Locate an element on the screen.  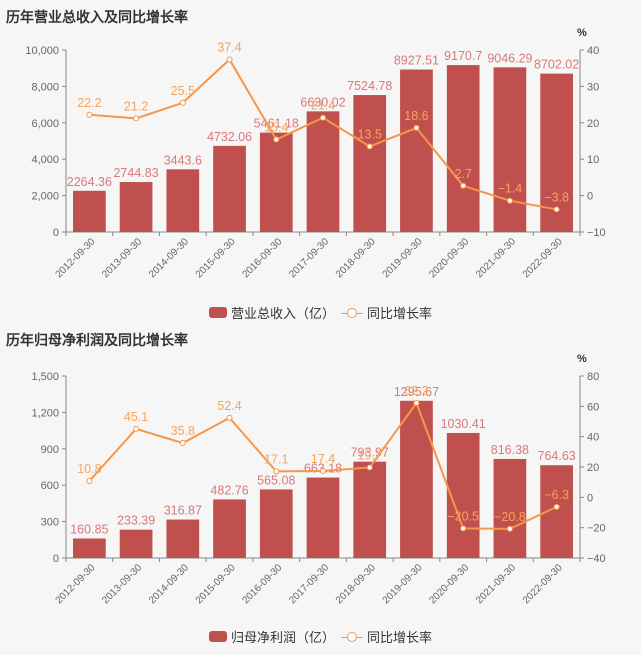
bar-value-label: 816.38 is located at coordinates (510, 450).